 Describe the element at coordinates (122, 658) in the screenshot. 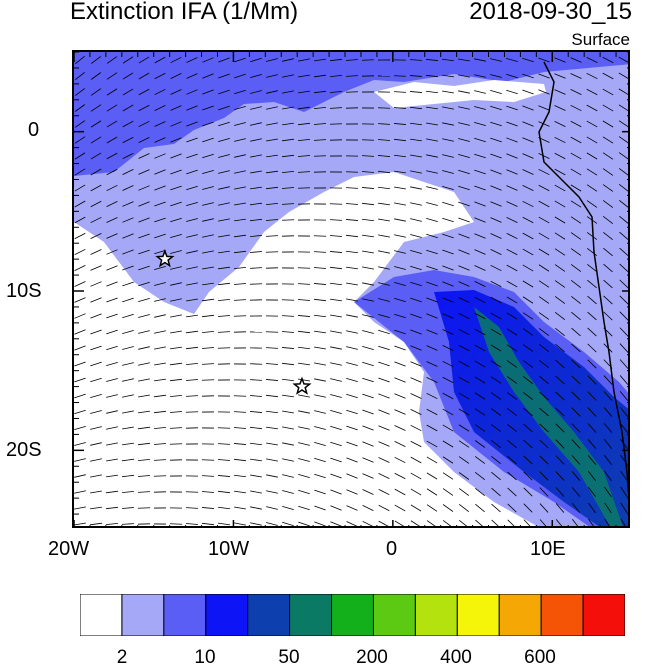

I see `colorbar-label: 2` at that location.